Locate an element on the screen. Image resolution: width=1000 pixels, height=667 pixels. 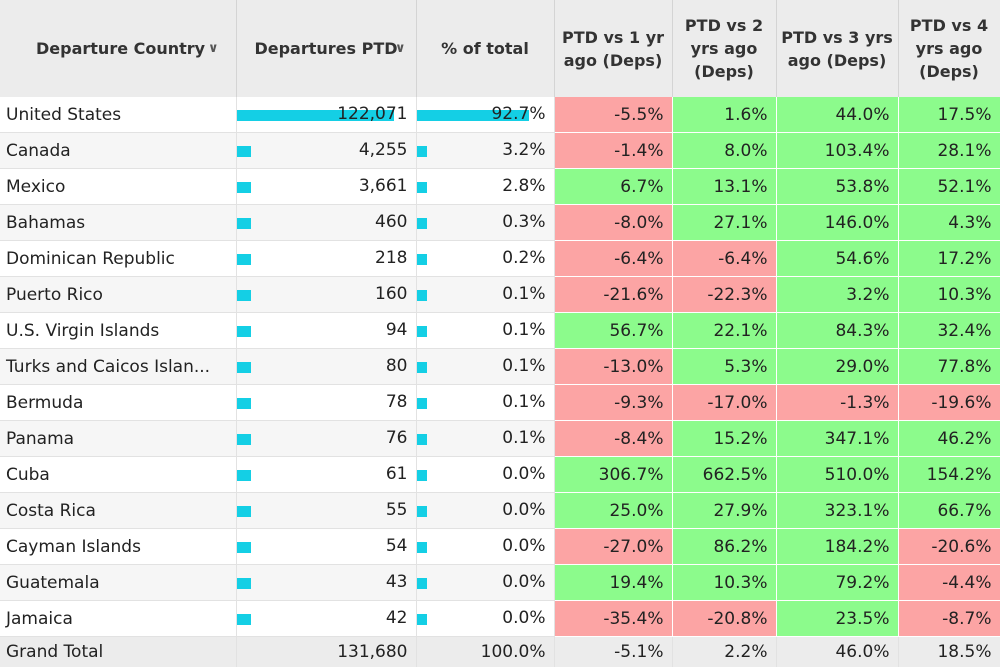
vs4-cell: 77.8% is located at coordinates (949, 367).